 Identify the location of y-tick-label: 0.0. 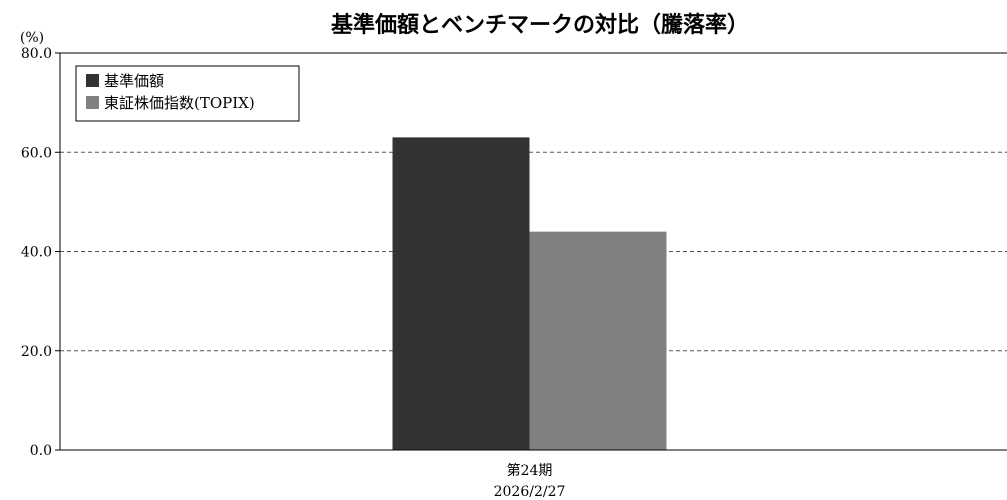
(41, 451).